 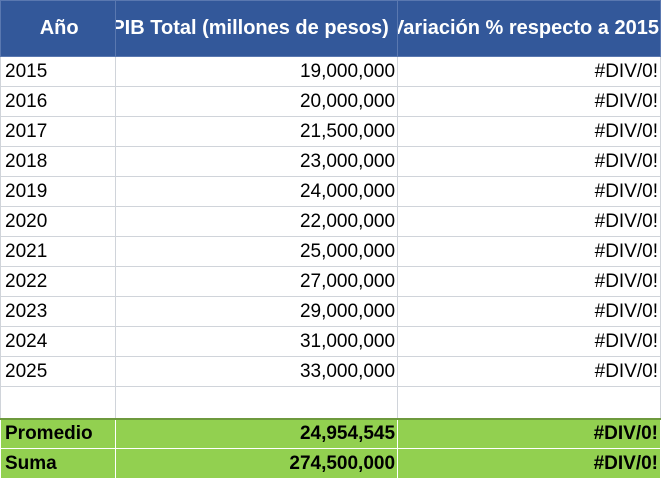 What do you see at coordinates (58, 191) in the screenshot?
I see `cell-year: 2019` at bounding box center [58, 191].